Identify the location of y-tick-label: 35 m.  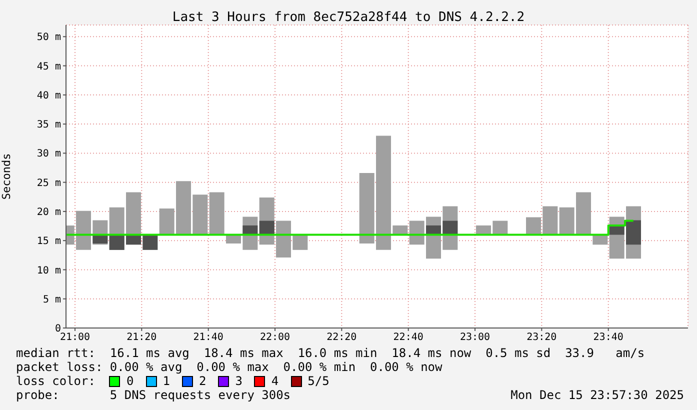
(48, 125).